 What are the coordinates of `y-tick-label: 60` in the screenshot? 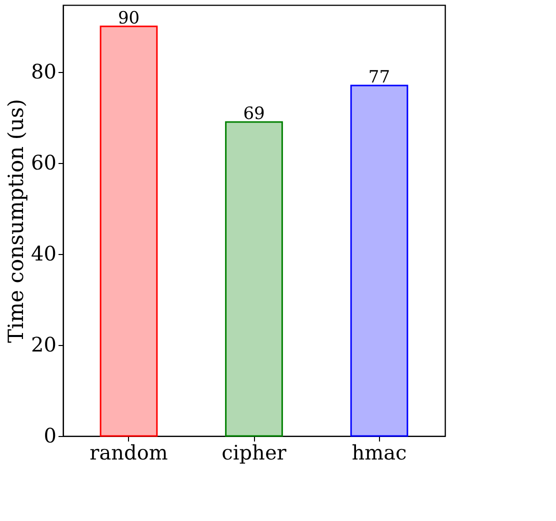 It's located at (43, 162).